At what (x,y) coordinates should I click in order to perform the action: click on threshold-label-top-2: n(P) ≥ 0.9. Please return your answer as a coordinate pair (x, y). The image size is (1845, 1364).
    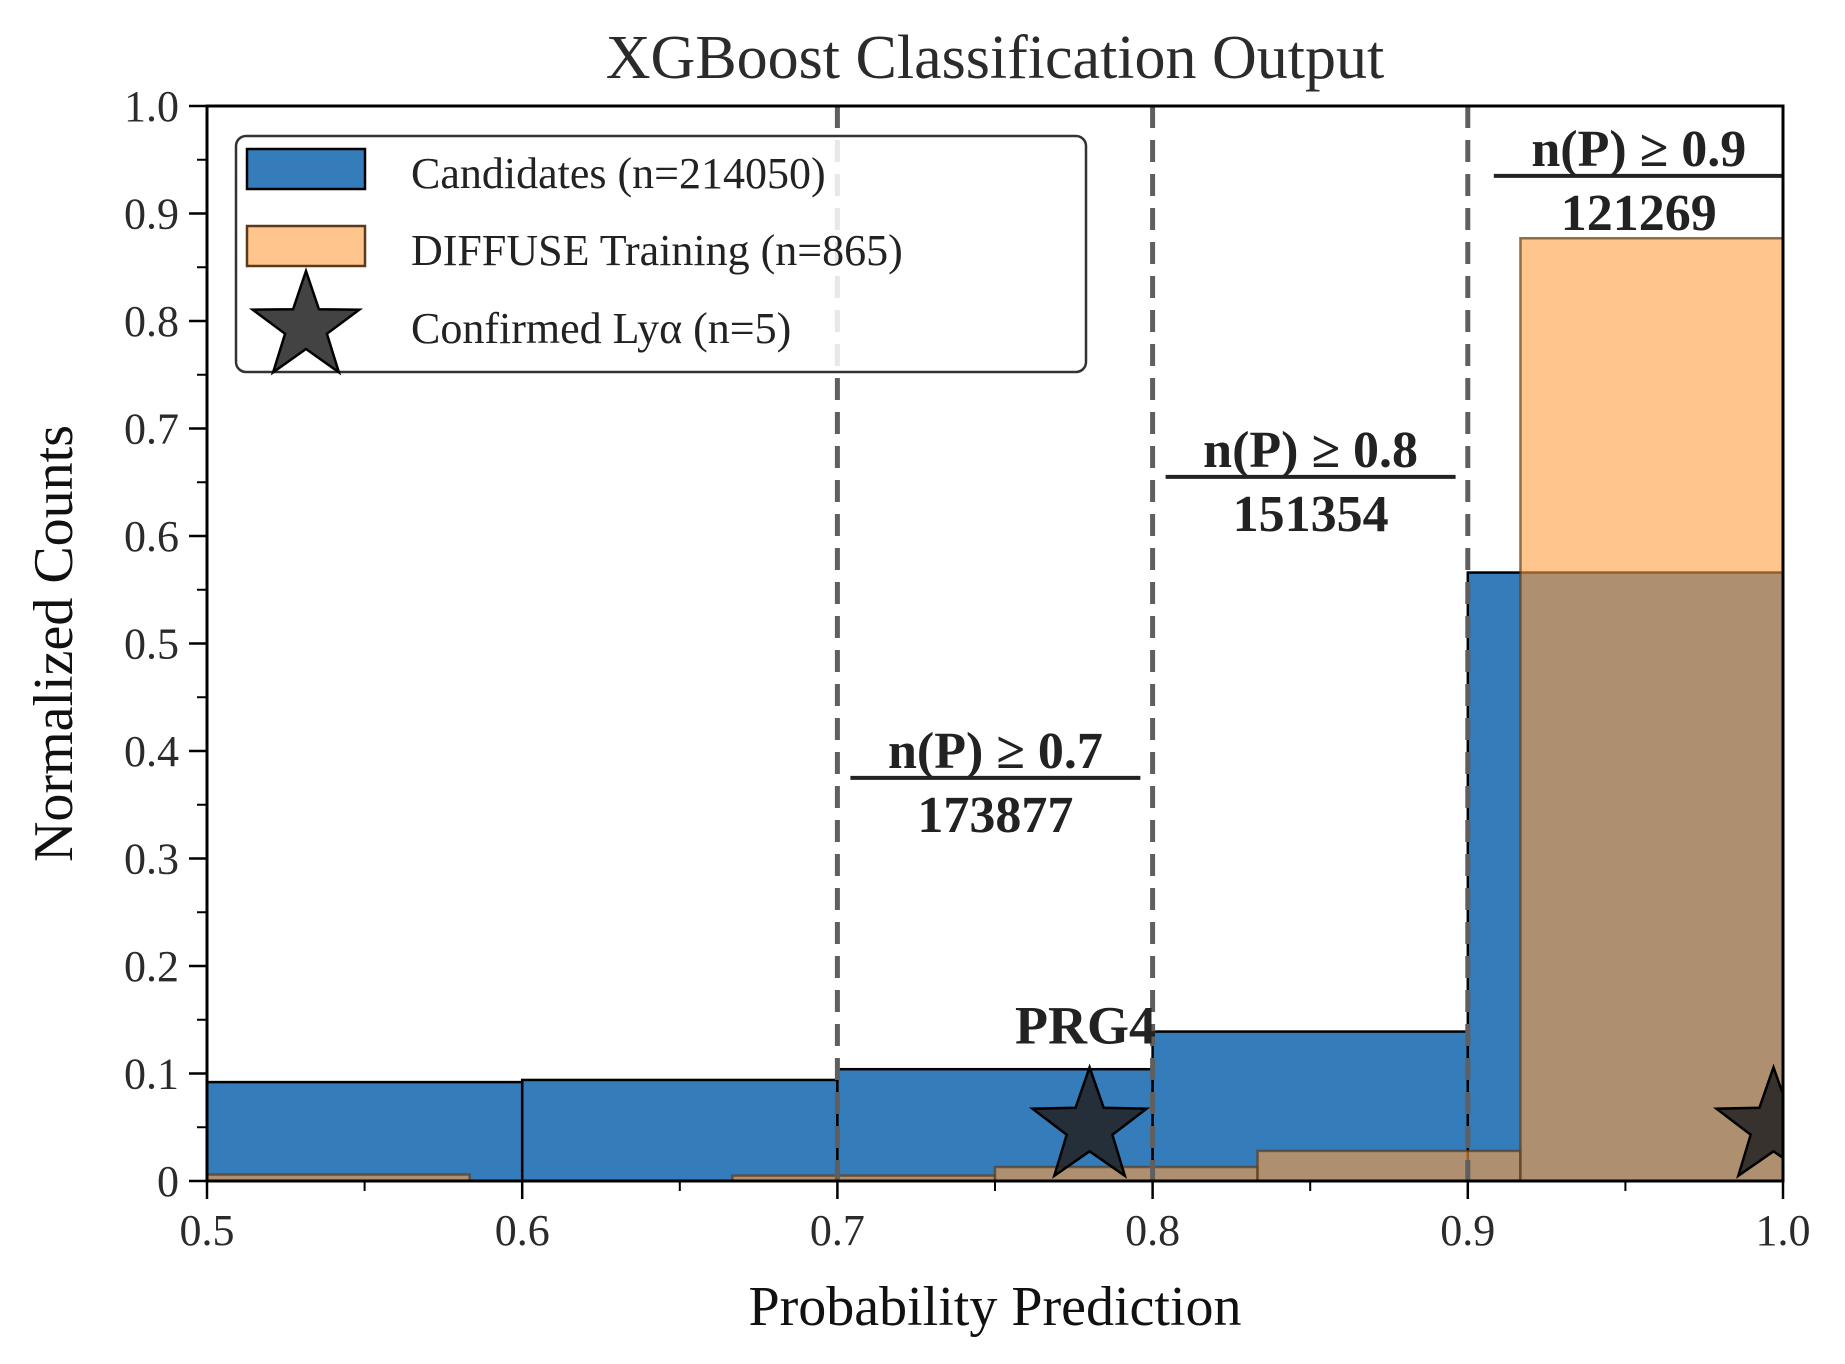
    Looking at the image, I should click on (1638, 149).